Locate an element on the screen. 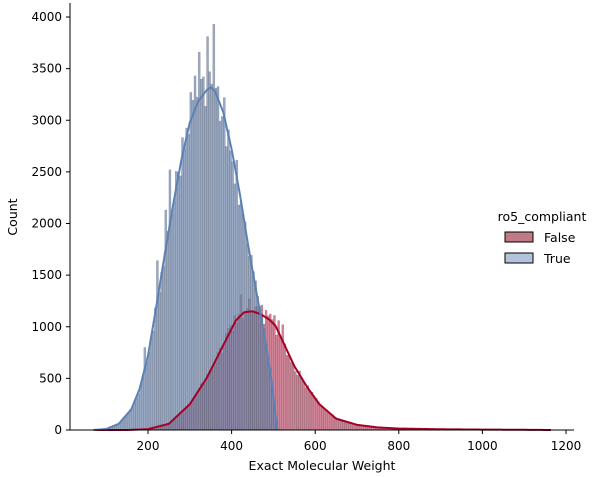  y-tick-label: 3500 is located at coordinates (46, 69).